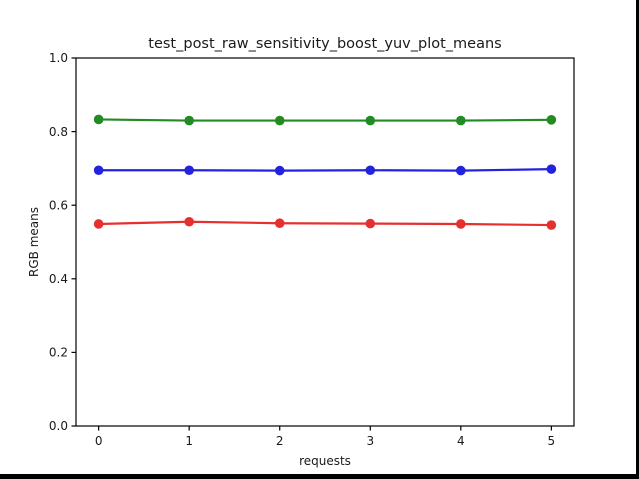  Describe the element at coordinates (58, 205) in the screenshot. I see `y-tick-label: 0.6` at that location.